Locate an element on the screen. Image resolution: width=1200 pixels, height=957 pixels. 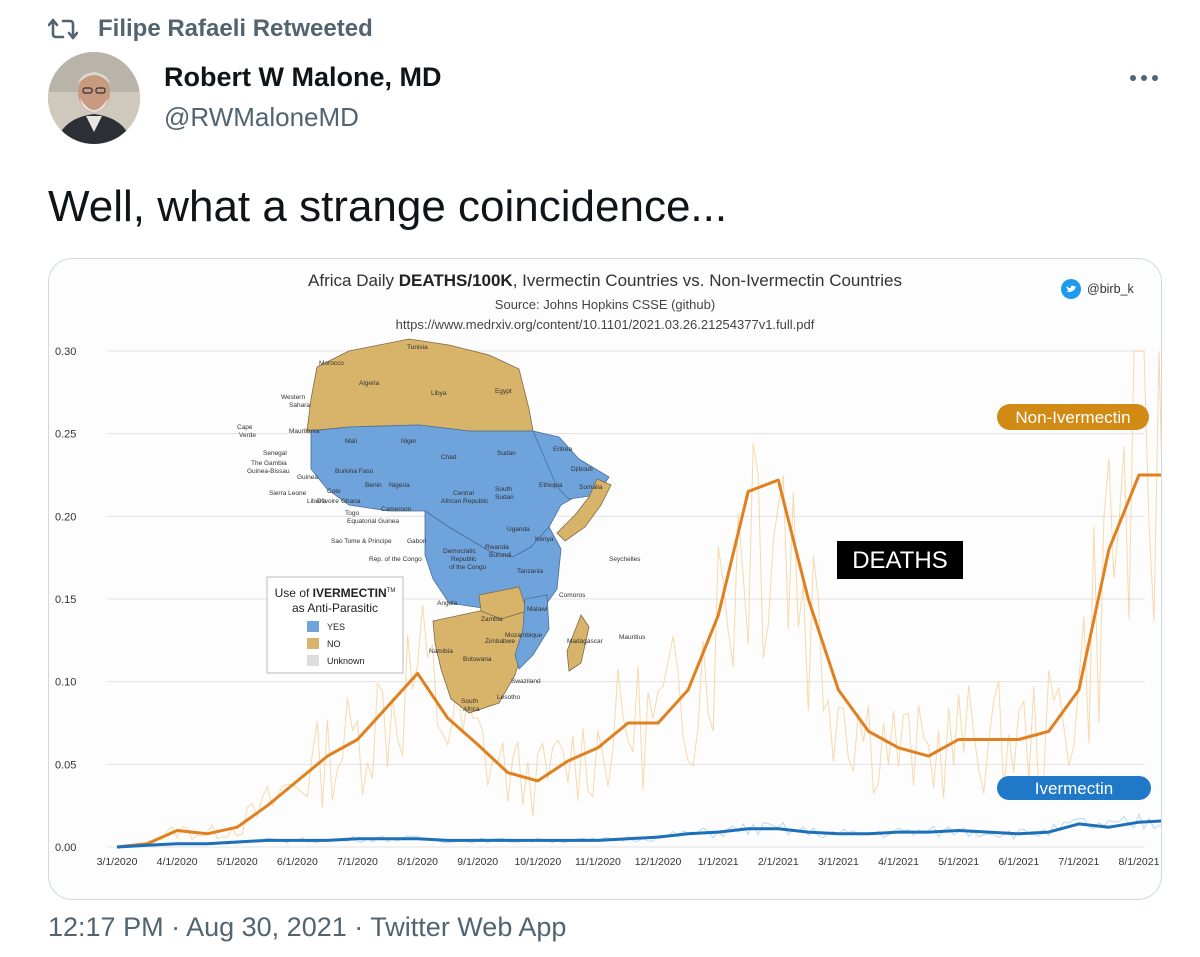
map-madagascar-no is located at coordinates (578, 643).